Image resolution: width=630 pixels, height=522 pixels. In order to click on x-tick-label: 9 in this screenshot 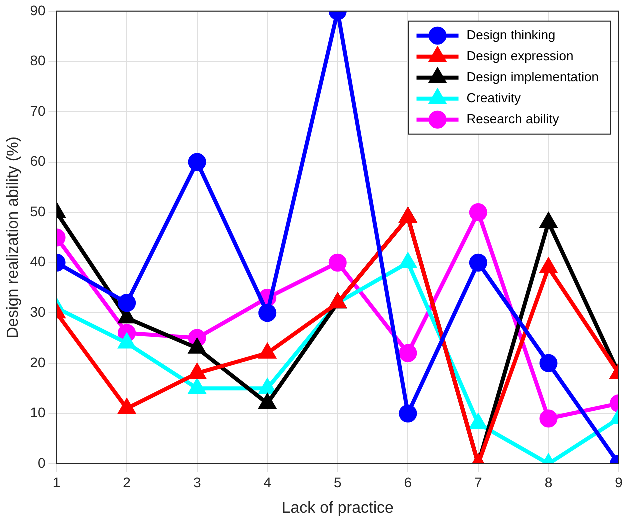, I will do `click(619, 482)`.